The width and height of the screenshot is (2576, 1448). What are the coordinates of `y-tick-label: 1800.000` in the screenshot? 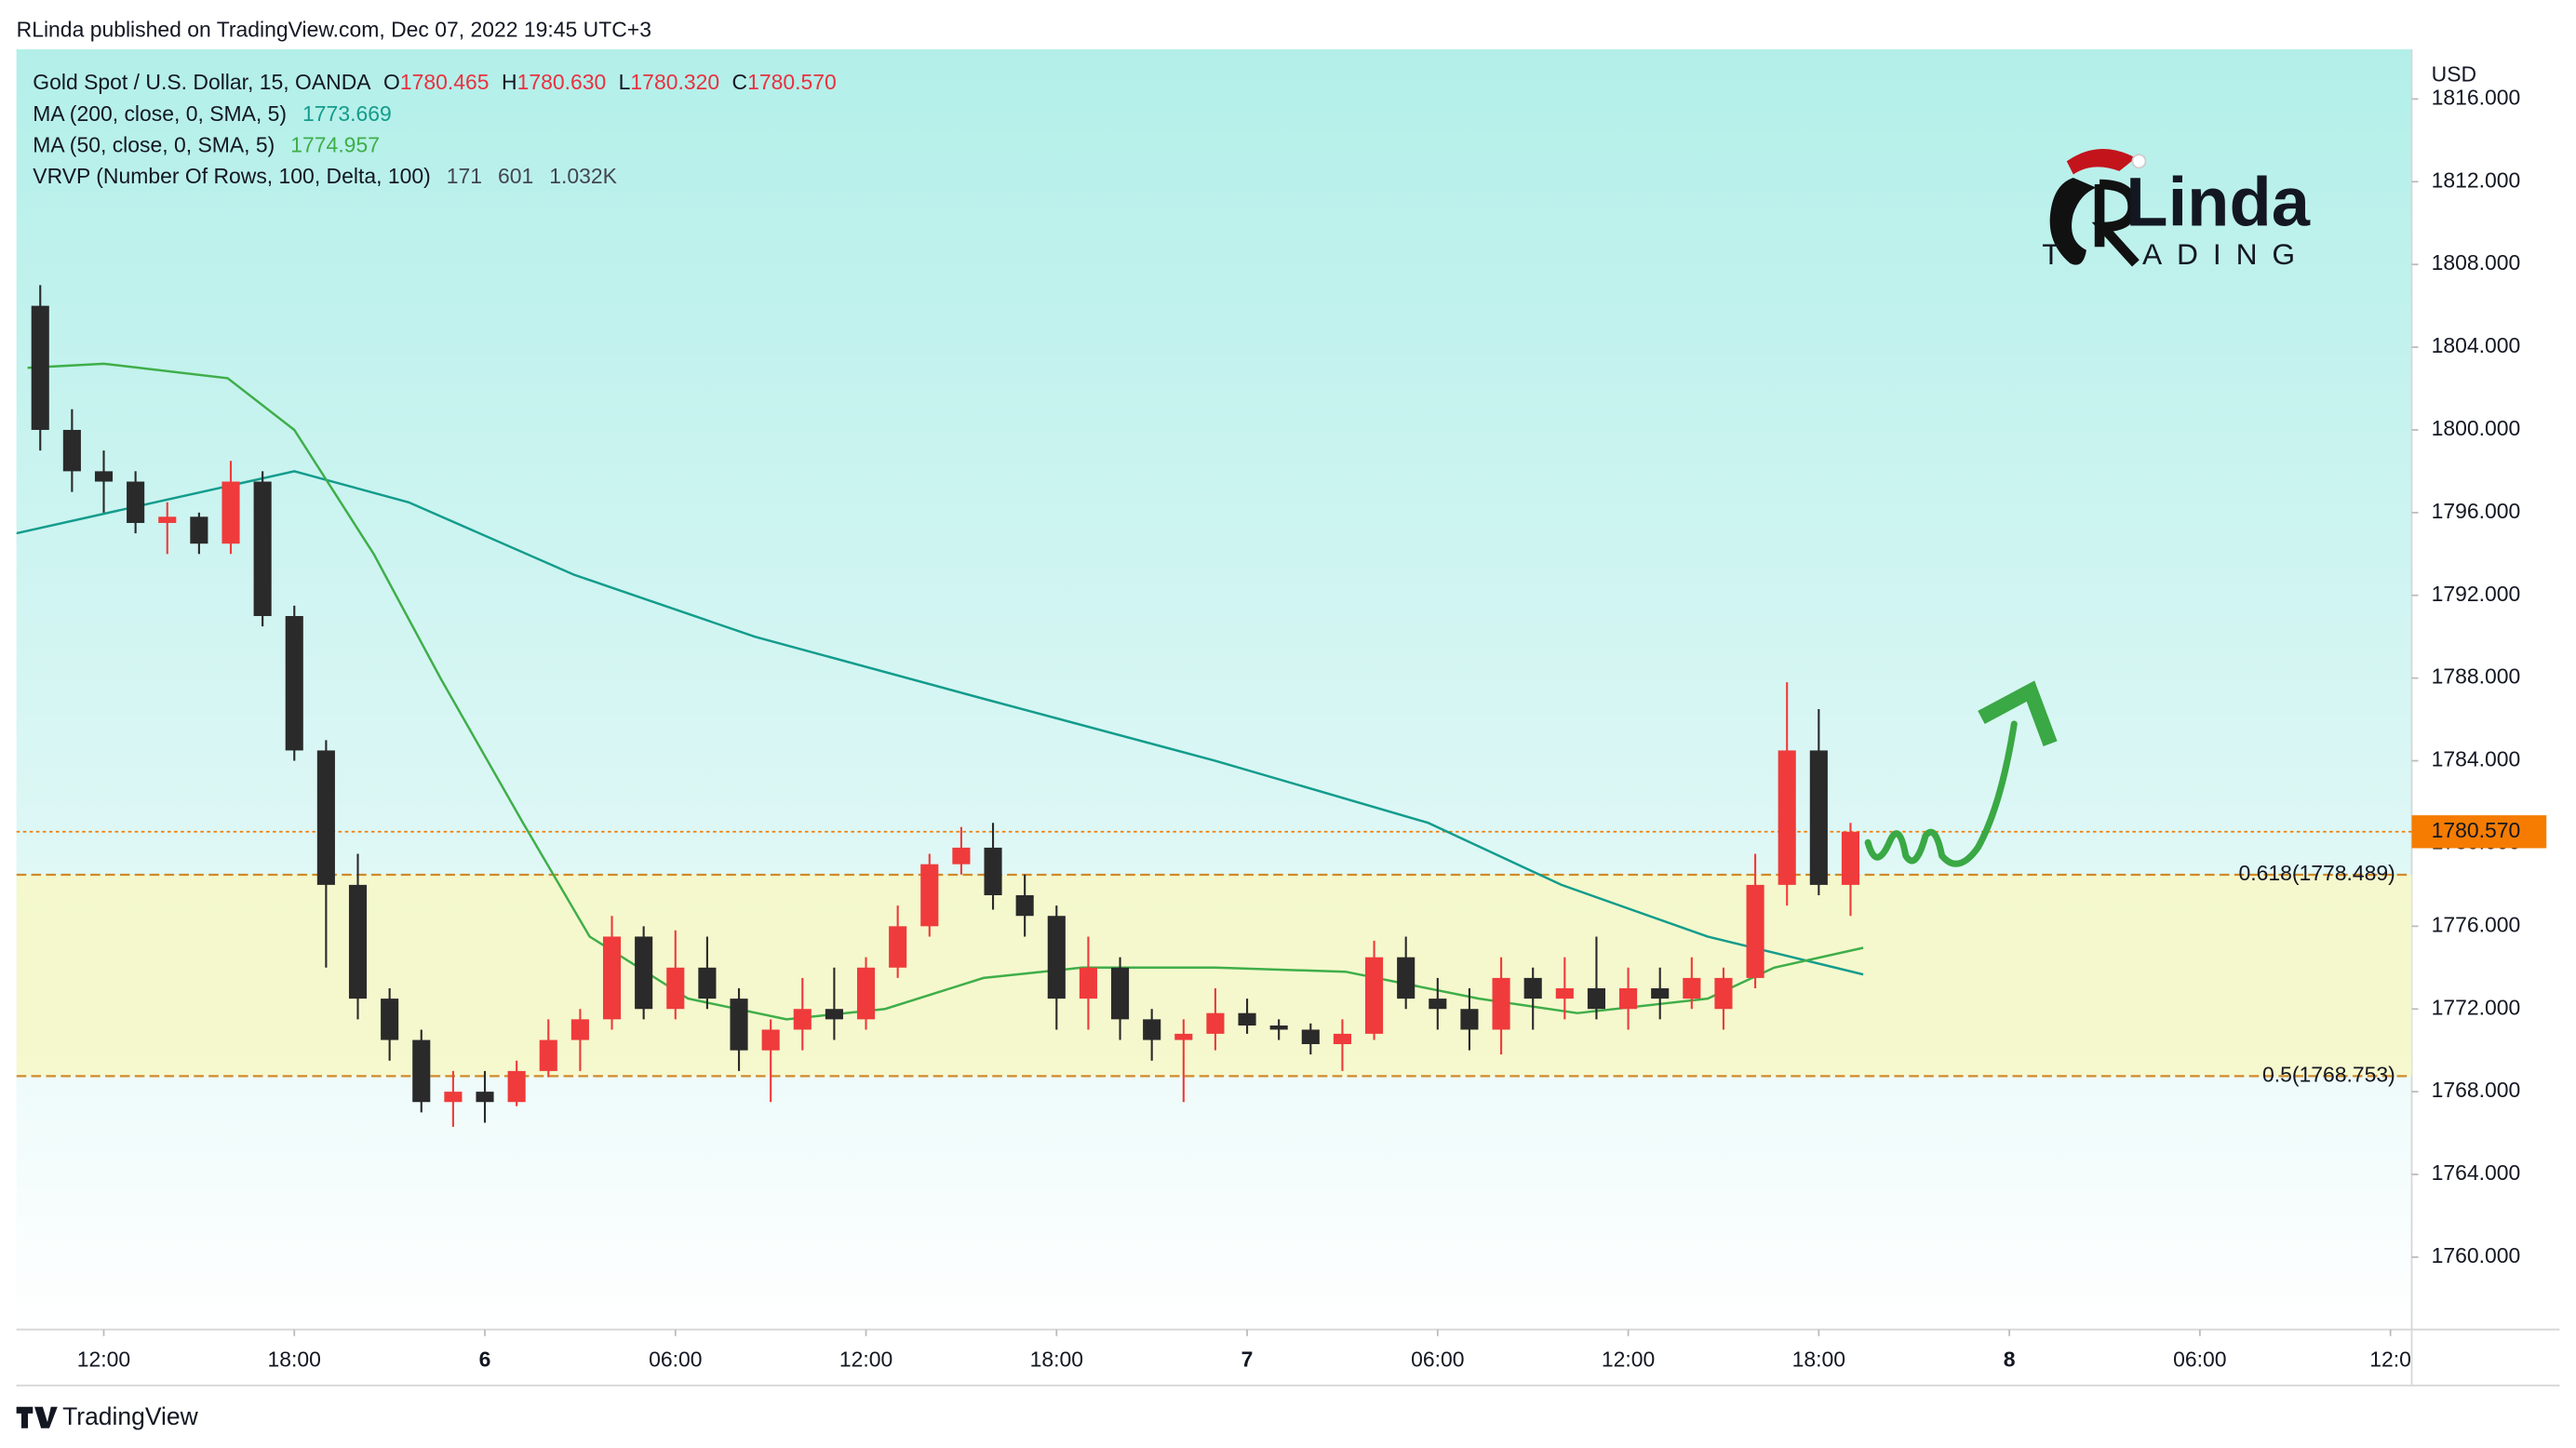 It's located at (2476, 428).